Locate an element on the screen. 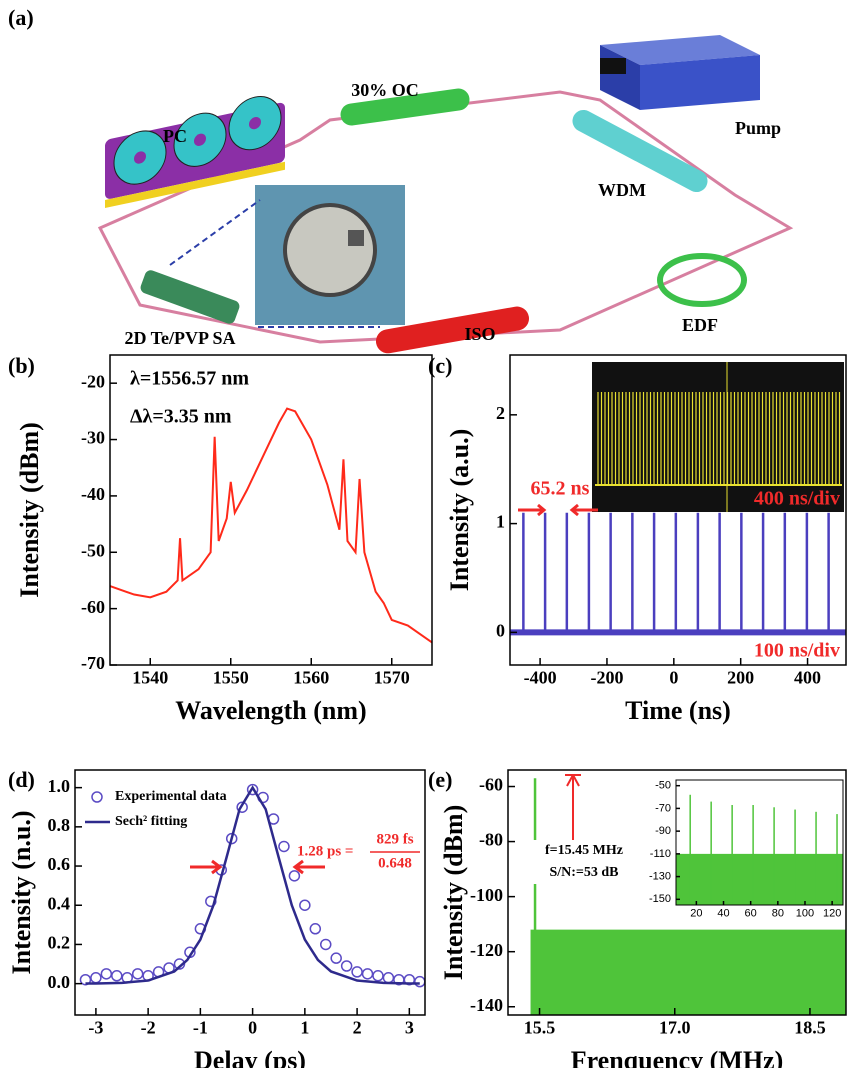  component-label: WDM is located at coordinates (622, 190).